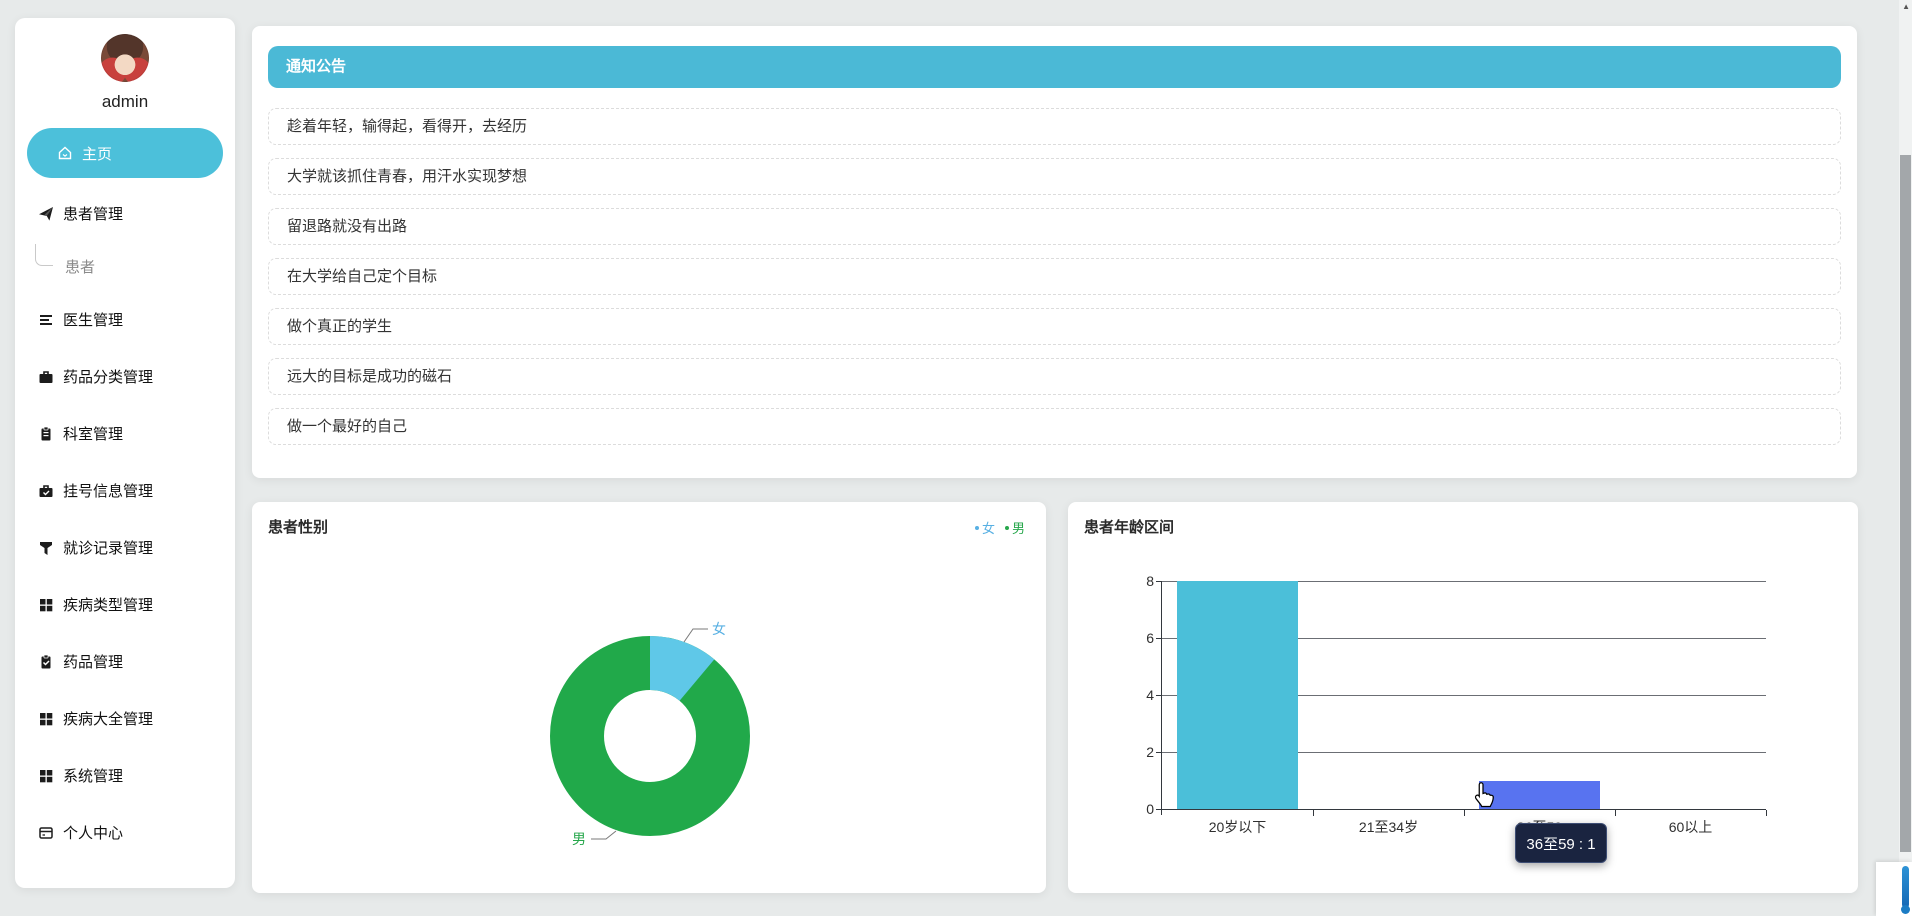 This screenshot has width=1912, height=916. I want to click on sidebar-item-label: 疾病类型管理, so click(108, 605).